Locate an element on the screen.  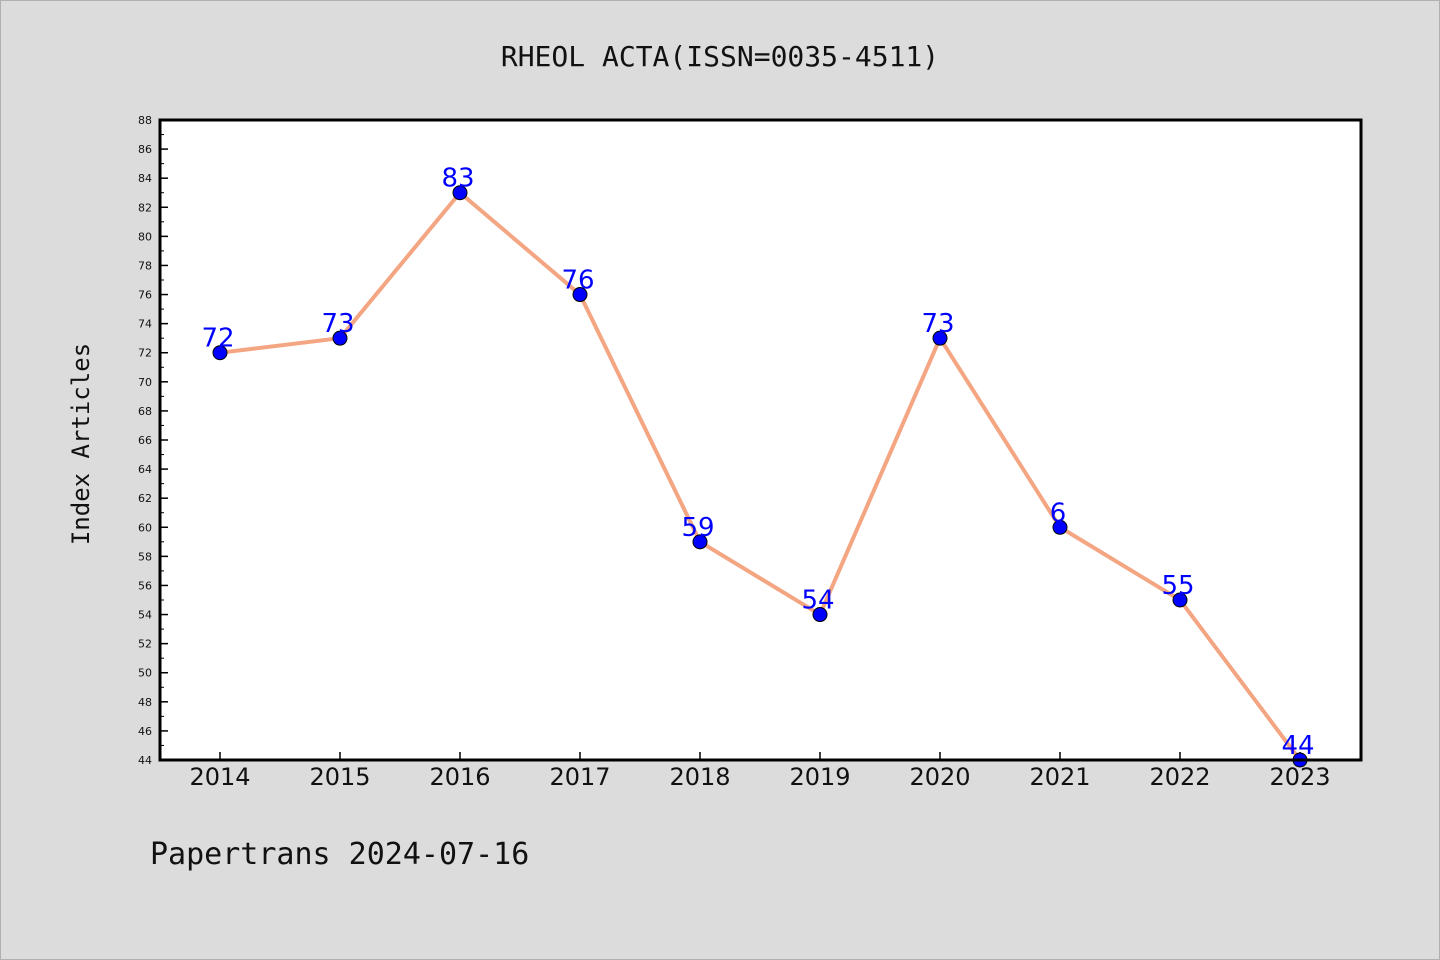
y-tick-label: 52 is located at coordinates (145, 644).